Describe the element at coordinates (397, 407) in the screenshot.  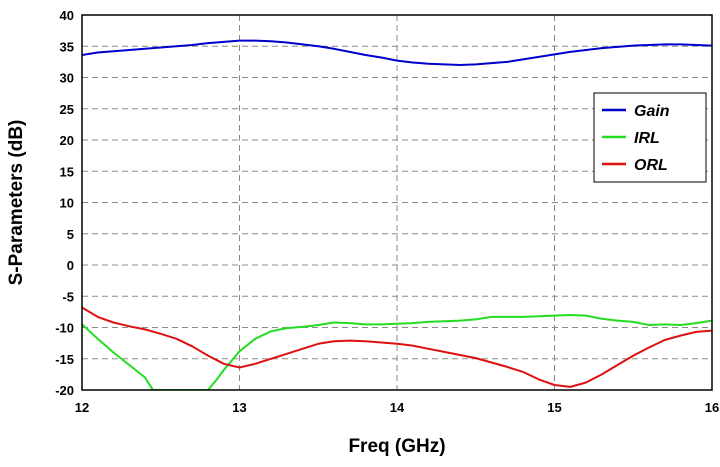
I see `x-tick-label: 14` at that location.